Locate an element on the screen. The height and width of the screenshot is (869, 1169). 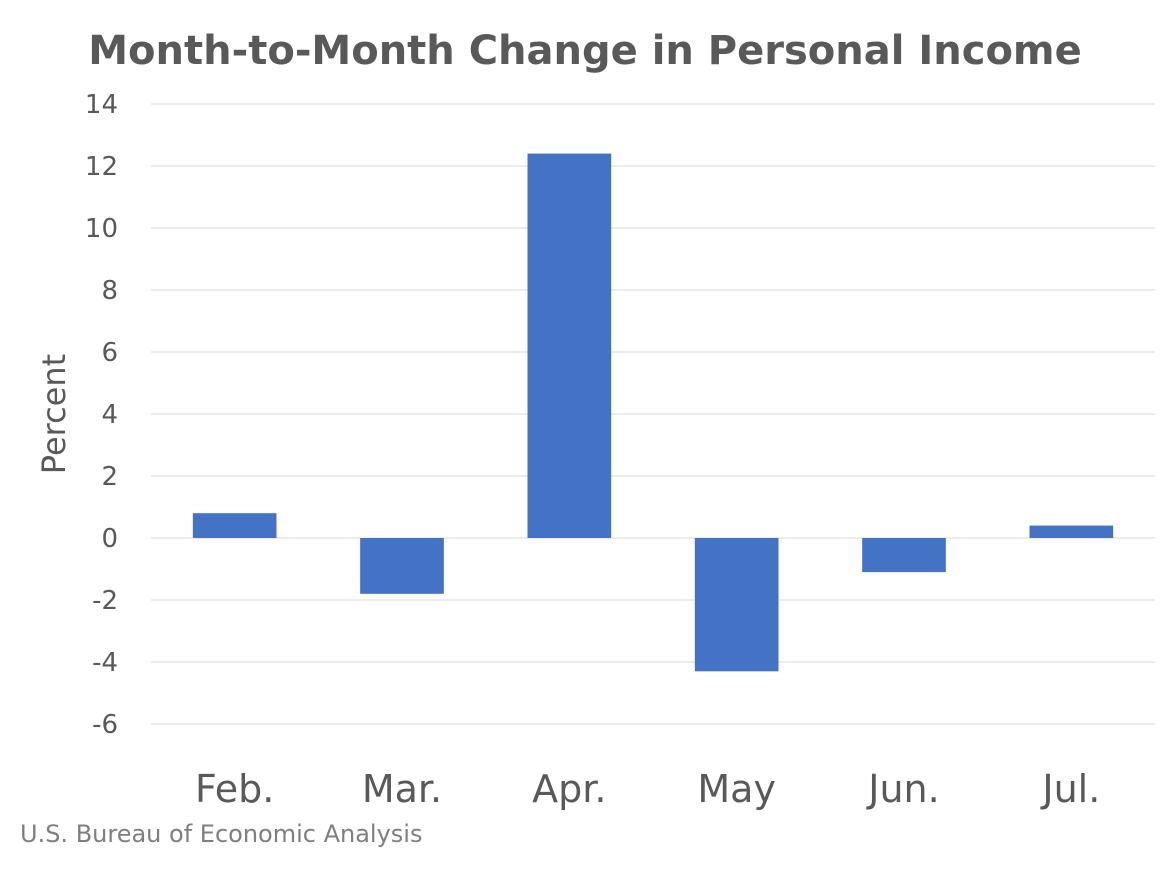
x-category-label: Jun. is located at coordinates (902, 789).